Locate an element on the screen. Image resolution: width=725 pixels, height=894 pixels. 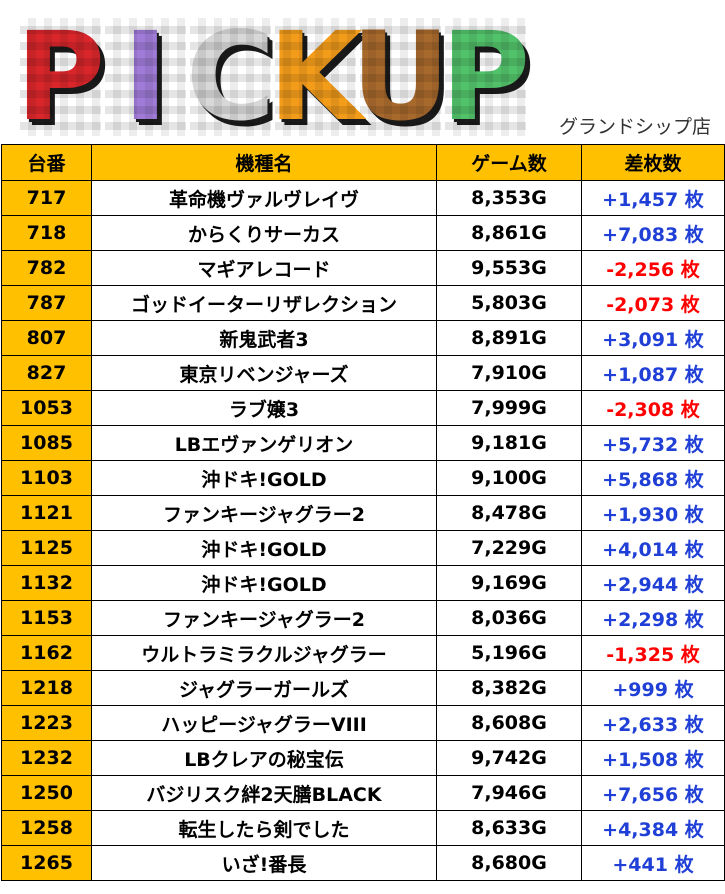
game-count-cell: 9,181G is located at coordinates (509, 443).